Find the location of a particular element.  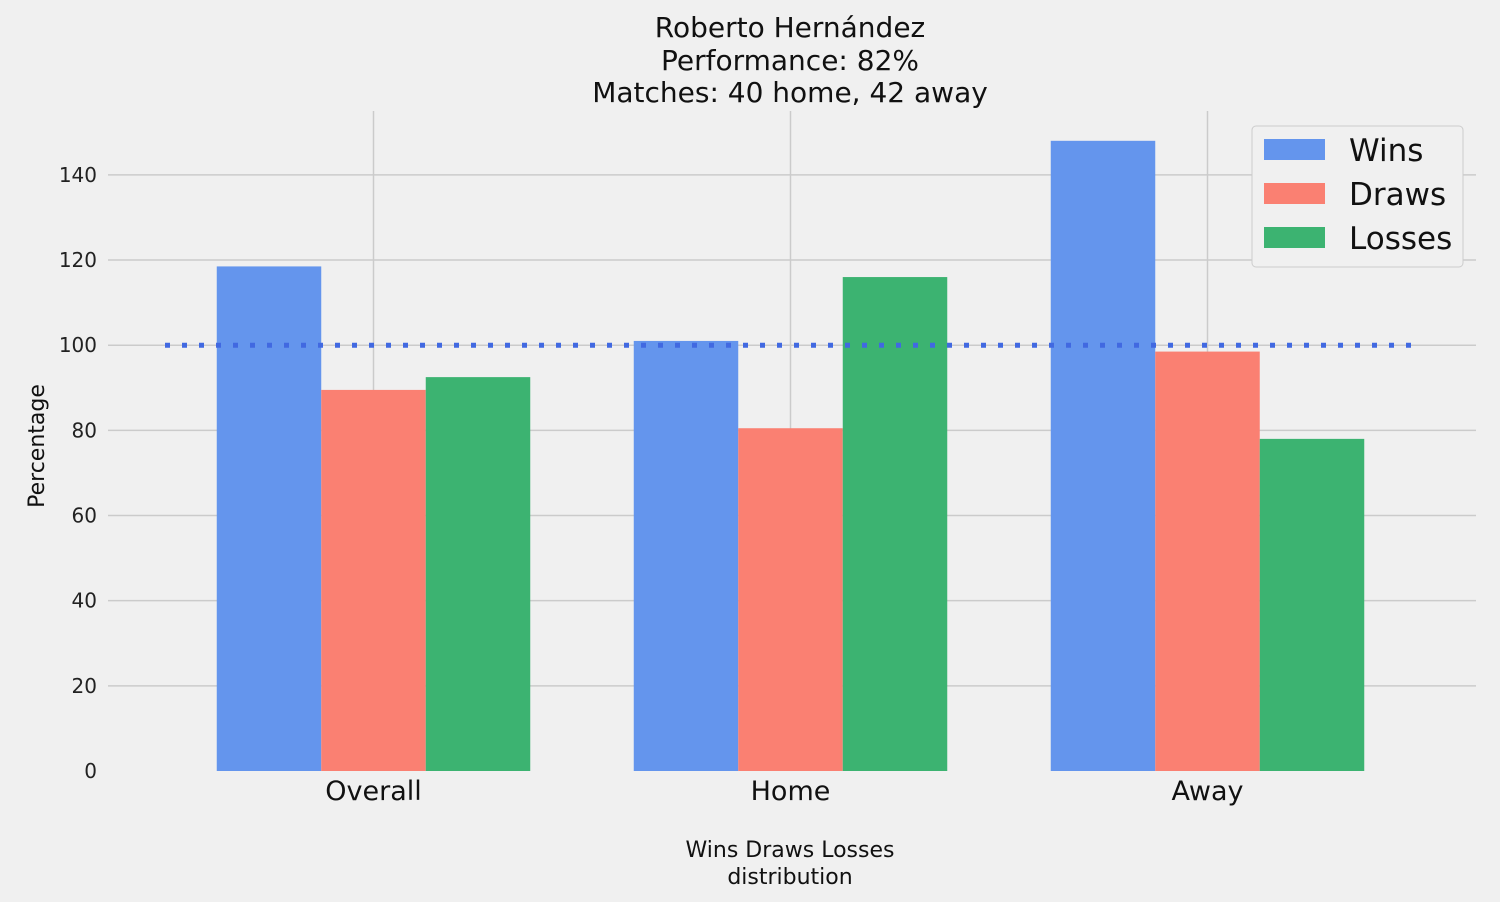

bar-wins-overall is located at coordinates (269, 518).